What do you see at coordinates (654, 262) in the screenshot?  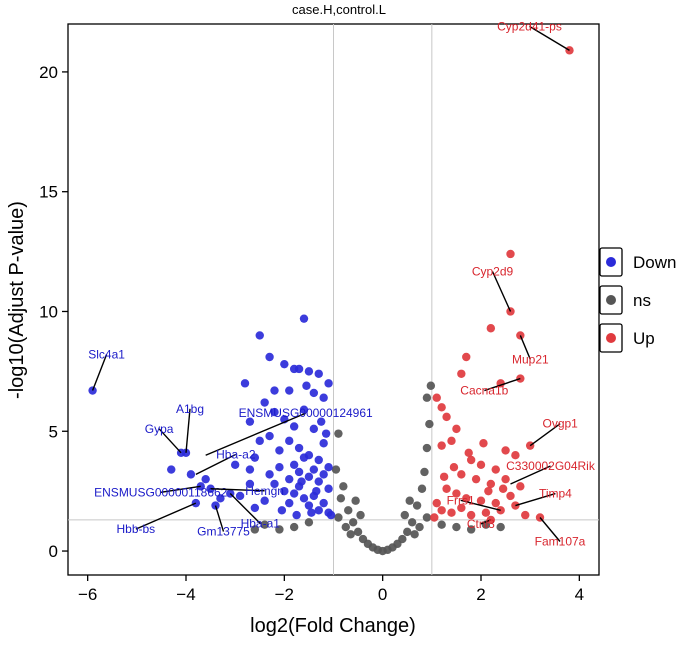 I see `legend-label: Down` at bounding box center [654, 262].